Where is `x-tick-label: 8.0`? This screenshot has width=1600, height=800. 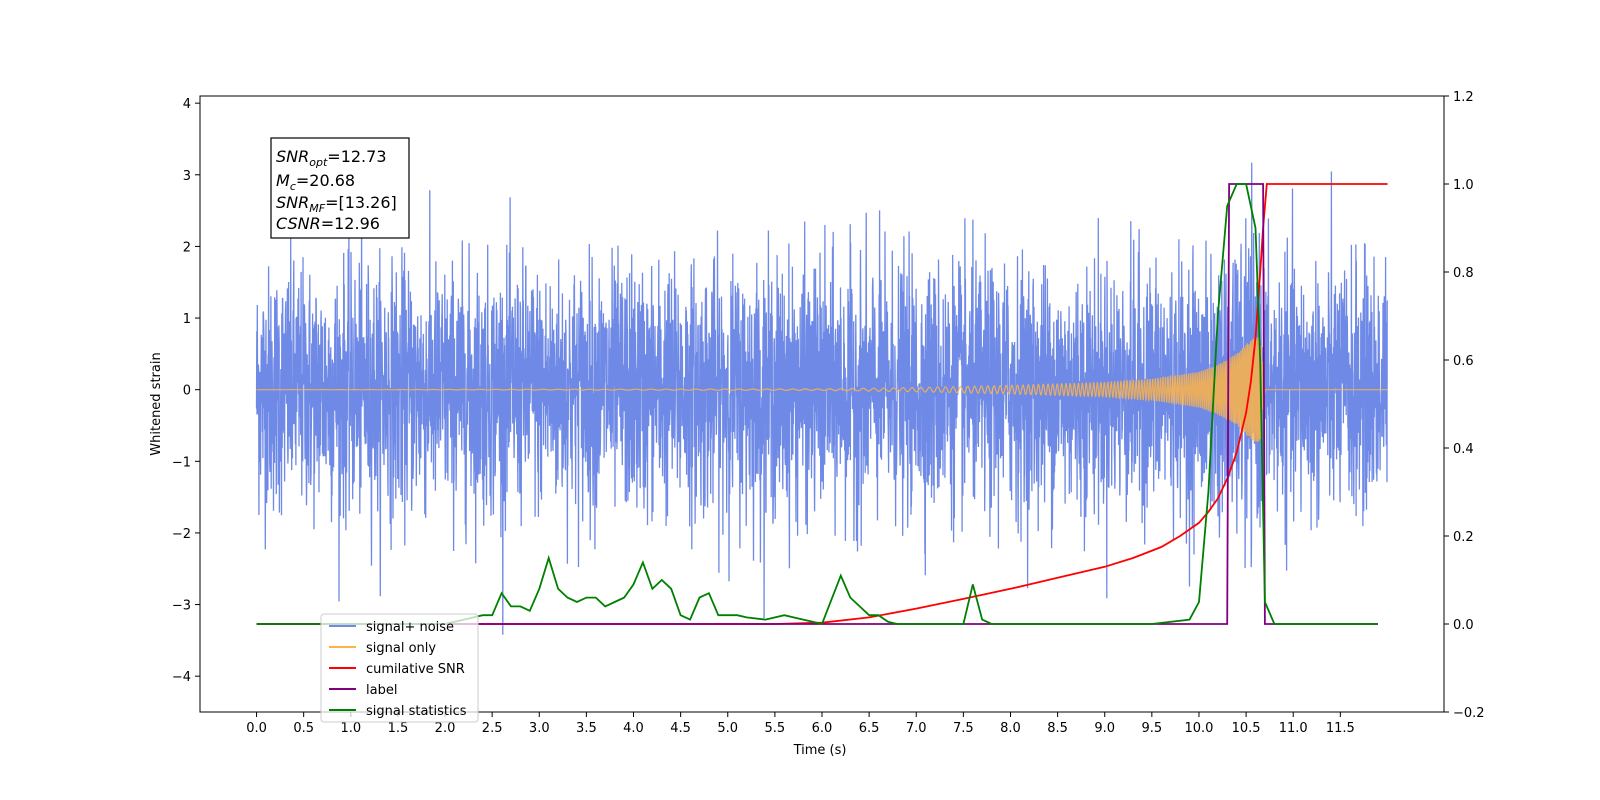 x-tick-label: 8.0 is located at coordinates (1010, 728).